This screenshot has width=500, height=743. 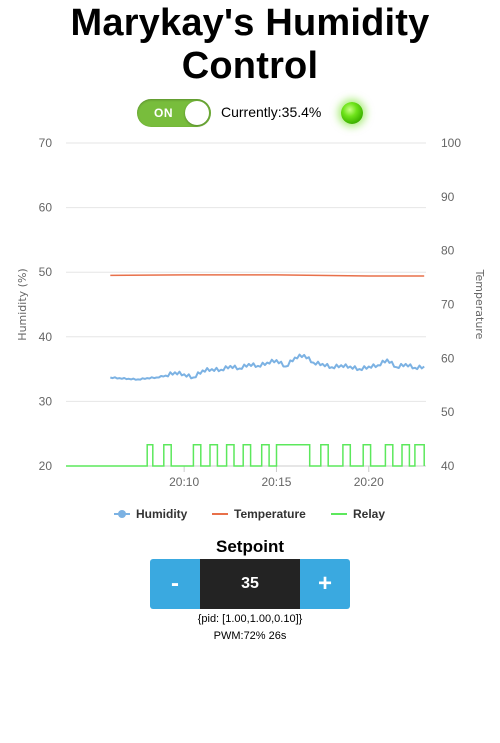 What do you see at coordinates (184, 482) in the screenshot?
I see `x-tick-label: 20:10` at bounding box center [184, 482].